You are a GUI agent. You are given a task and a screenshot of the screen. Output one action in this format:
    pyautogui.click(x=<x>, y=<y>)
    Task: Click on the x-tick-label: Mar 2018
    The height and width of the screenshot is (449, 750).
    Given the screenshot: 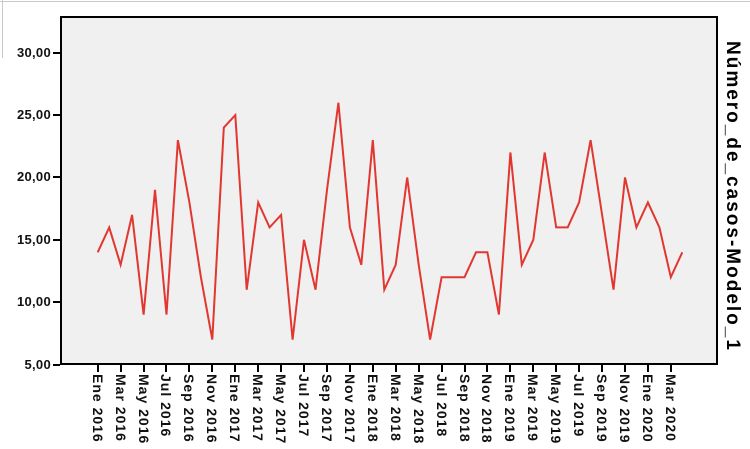 What is the action you would take?
    pyautogui.click(x=396, y=408)
    